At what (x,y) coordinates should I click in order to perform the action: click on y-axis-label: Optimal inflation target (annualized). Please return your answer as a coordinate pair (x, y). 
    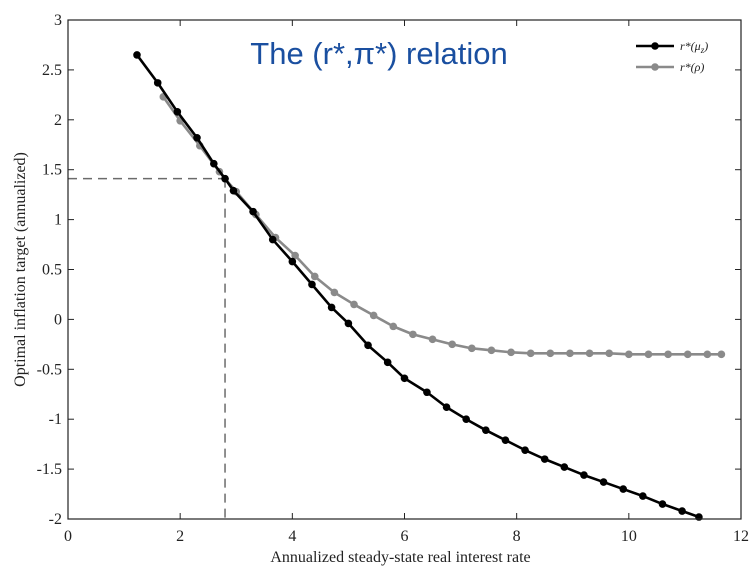
    Looking at the image, I should click on (20, 269).